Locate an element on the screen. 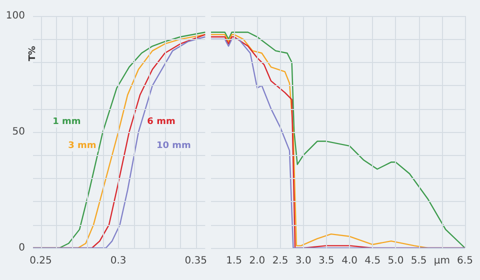 This screenshot has height=280, width=480. x-tick-label: 0.3 is located at coordinates (118, 261).